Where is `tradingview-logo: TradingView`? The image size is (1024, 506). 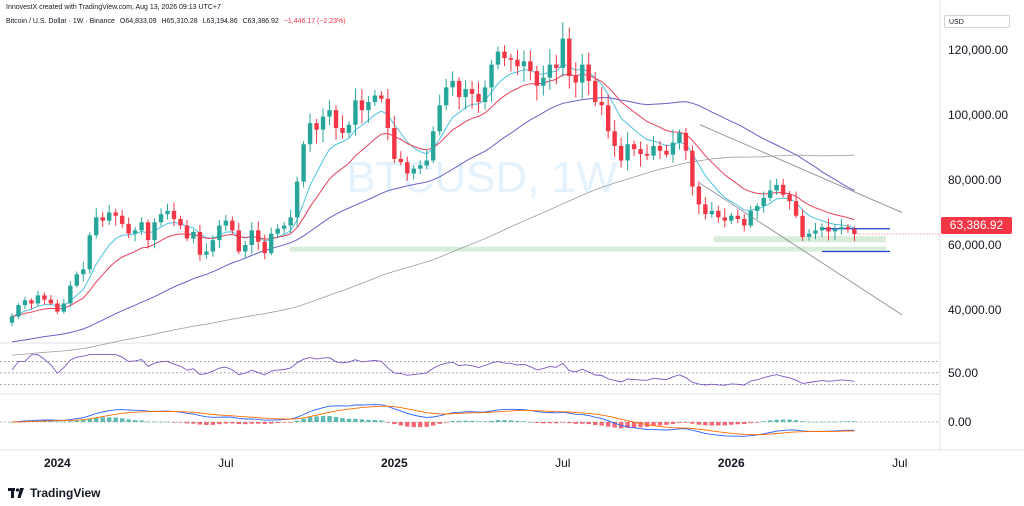 tradingview-logo: TradingView is located at coordinates (54, 493).